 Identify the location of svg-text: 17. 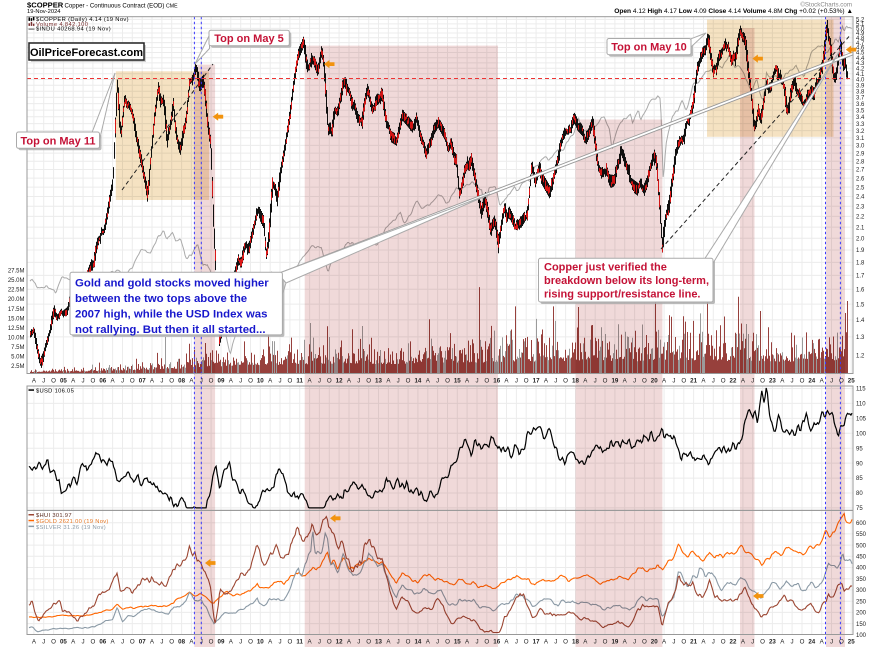
(536, 381).